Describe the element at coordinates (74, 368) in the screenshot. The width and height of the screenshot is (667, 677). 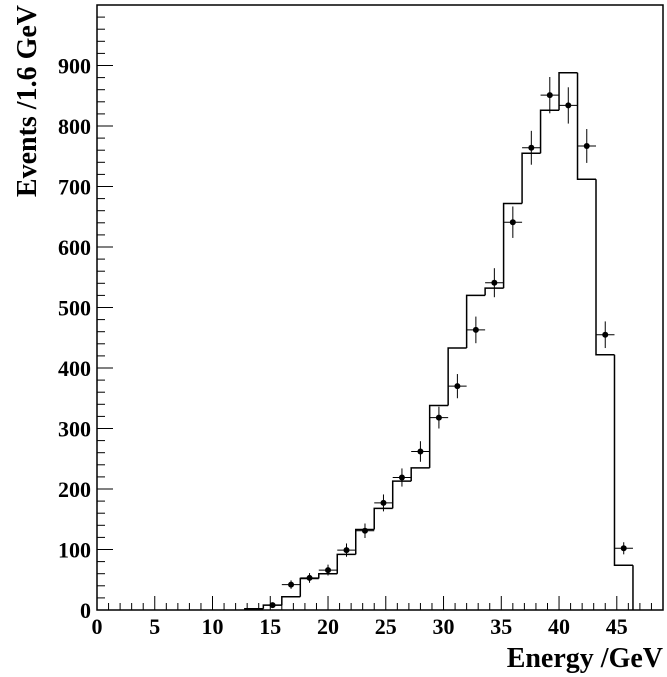
I see `y-tick-label: 400` at that location.